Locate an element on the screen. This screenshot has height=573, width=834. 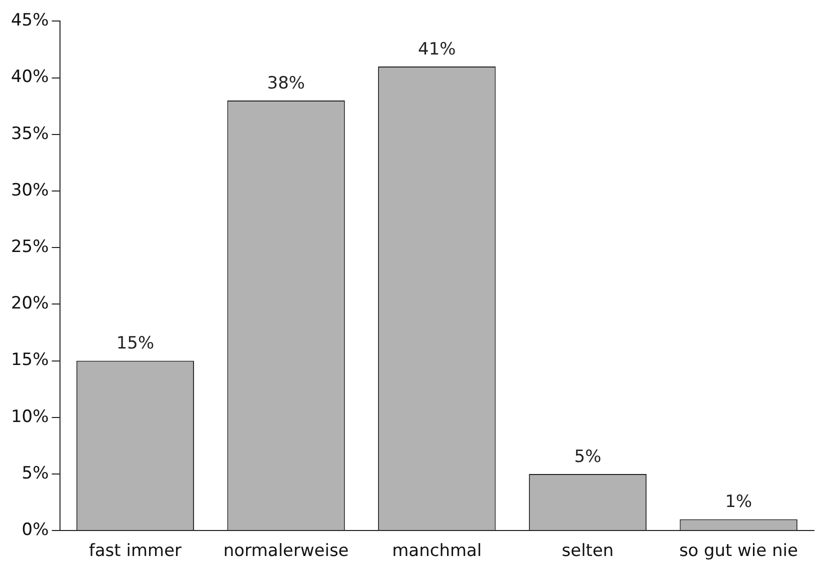
x-tick-label: so gut wie nie is located at coordinates (738, 551).